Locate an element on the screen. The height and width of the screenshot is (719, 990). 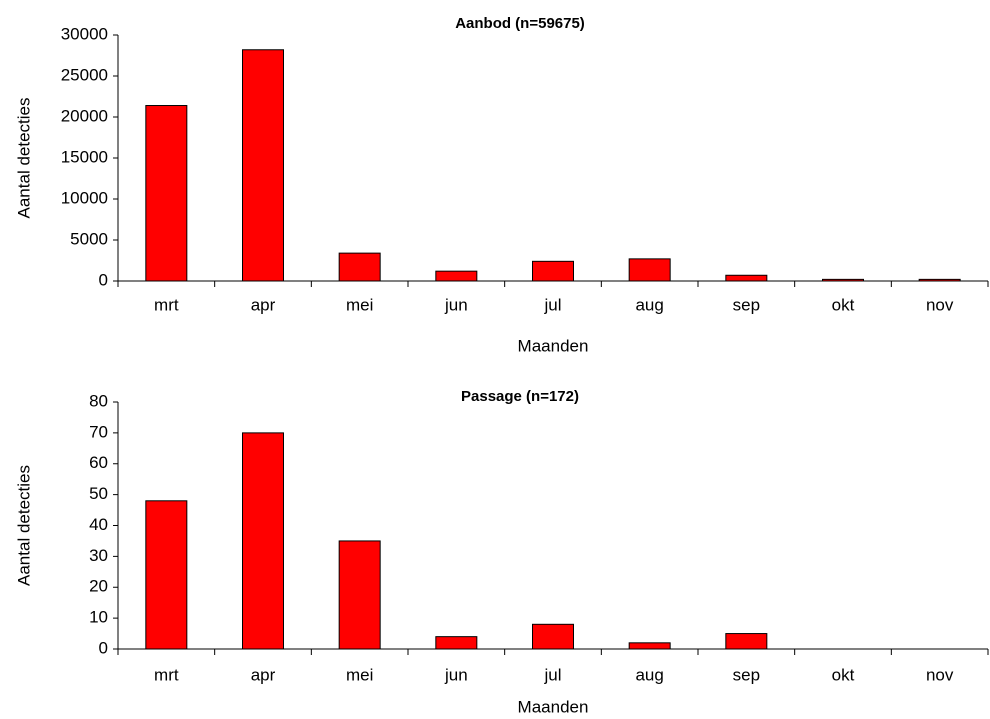
y-tick-label: 20 is located at coordinates (98, 586).